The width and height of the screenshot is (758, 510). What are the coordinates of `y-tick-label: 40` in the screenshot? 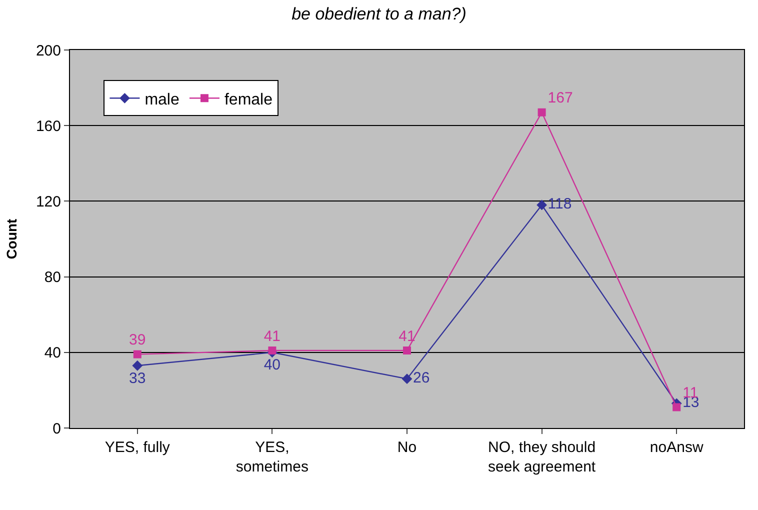 It's located at (52, 353).